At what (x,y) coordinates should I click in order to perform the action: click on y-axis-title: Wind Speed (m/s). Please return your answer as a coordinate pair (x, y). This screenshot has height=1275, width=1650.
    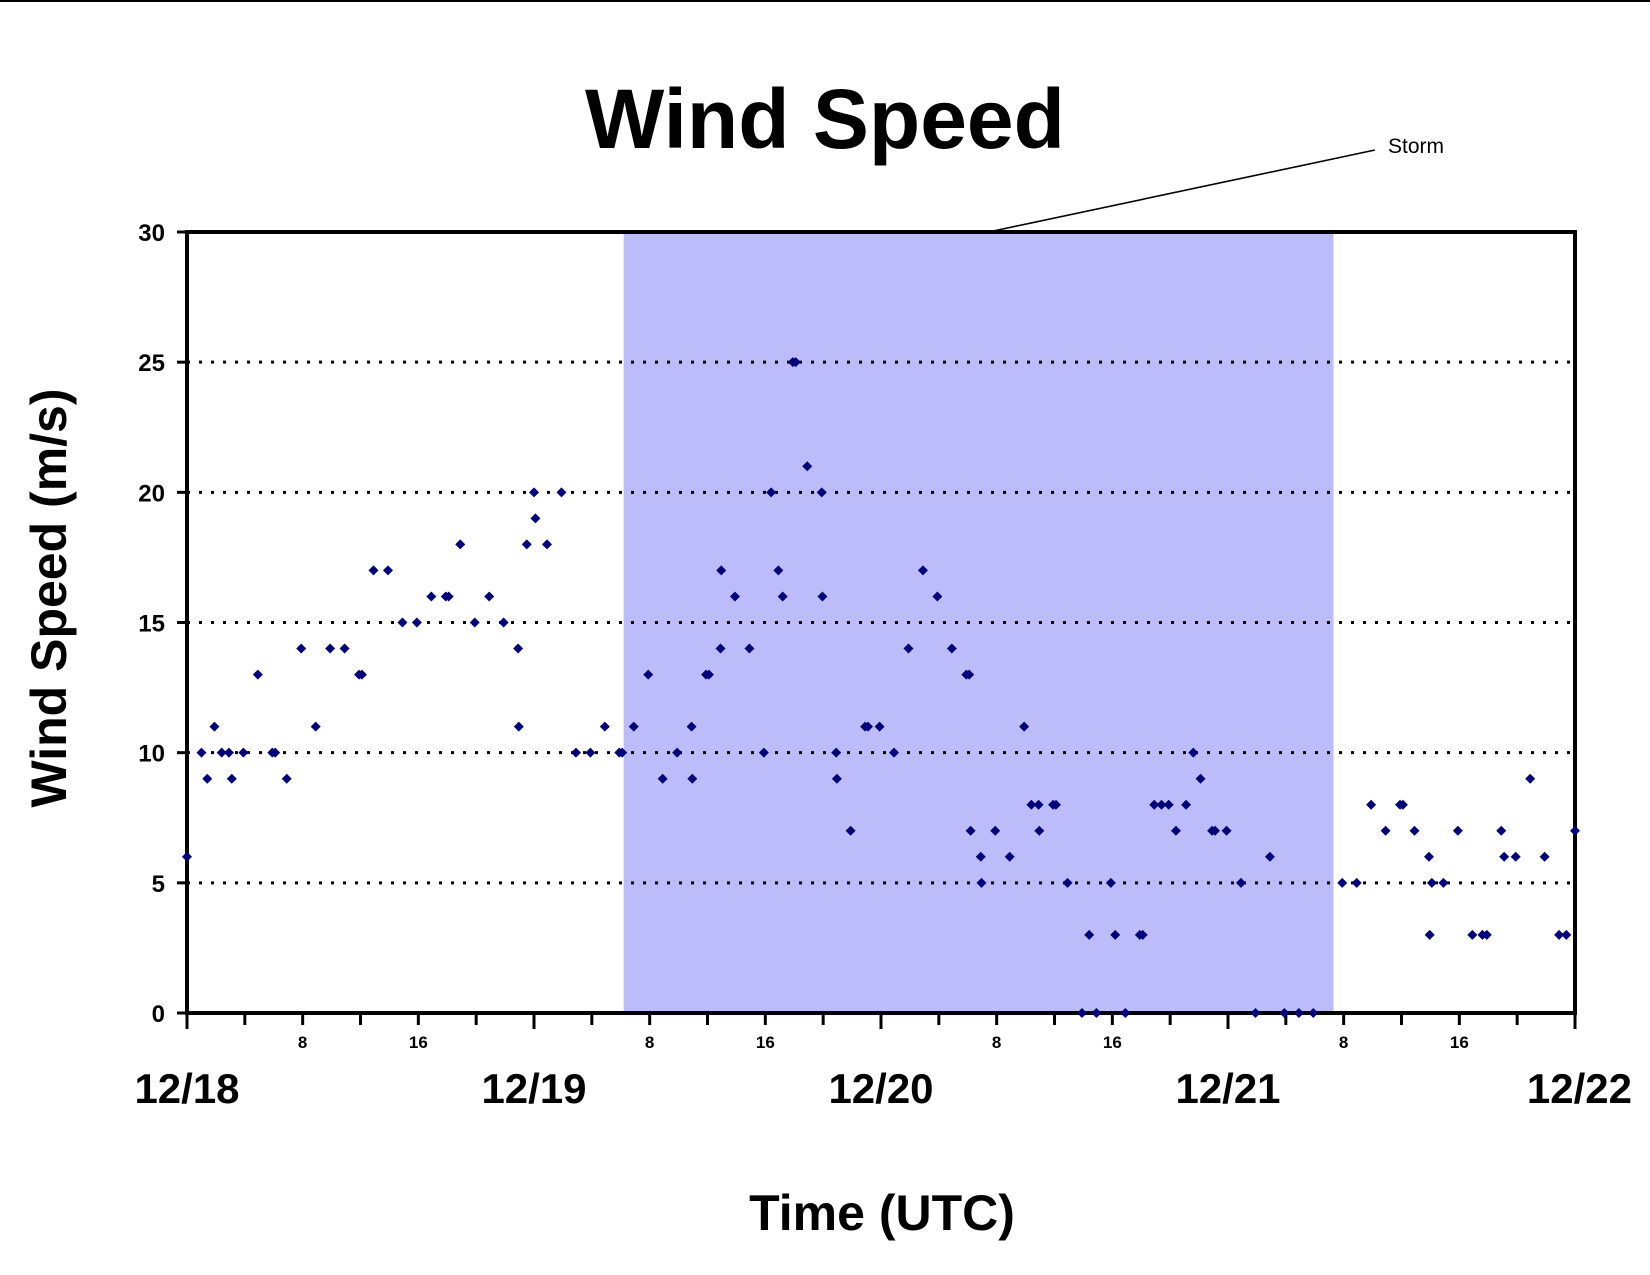
    Looking at the image, I should click on (49, 597).